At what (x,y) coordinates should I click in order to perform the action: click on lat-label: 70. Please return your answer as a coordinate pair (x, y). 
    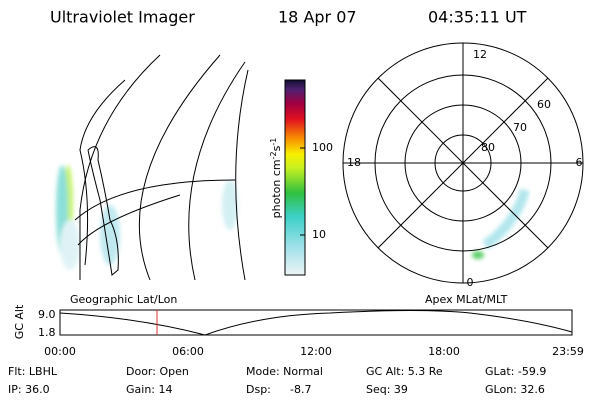
    Looking at the image, I should click on (520, 127).